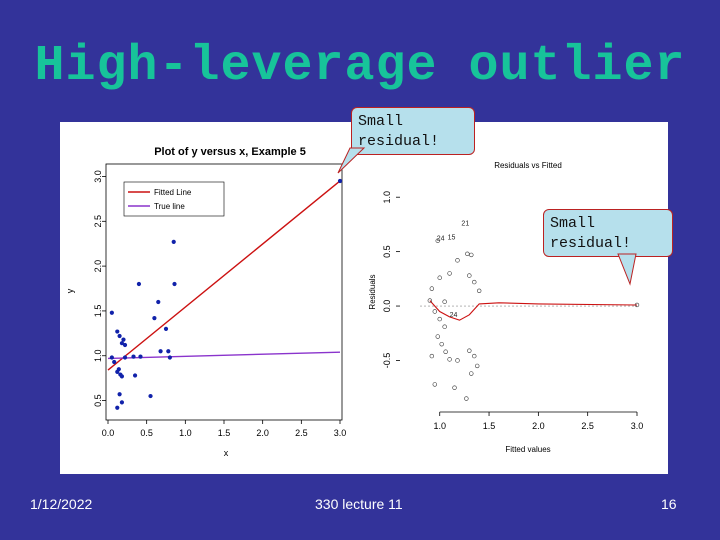 The width and height of the screenshot is (720, 540). What do you see at coordinates (224, 275) in the screenshot?
I see `plot1-fitted-line` at bounding box center [224, 275].